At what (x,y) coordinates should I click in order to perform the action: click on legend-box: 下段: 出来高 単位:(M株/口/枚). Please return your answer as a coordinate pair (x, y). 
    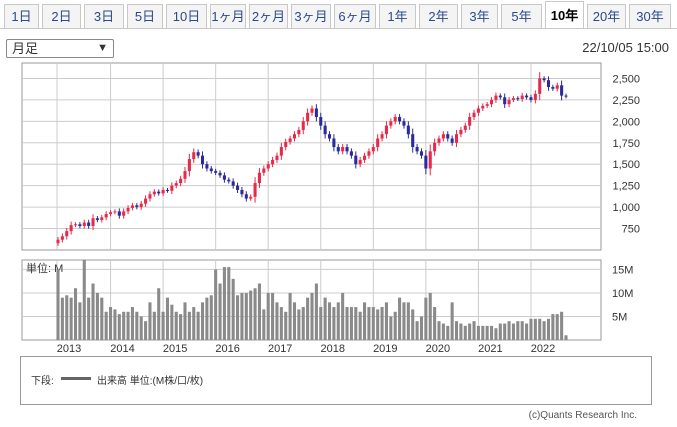
    Looking at the image, I should click on (336, 380).